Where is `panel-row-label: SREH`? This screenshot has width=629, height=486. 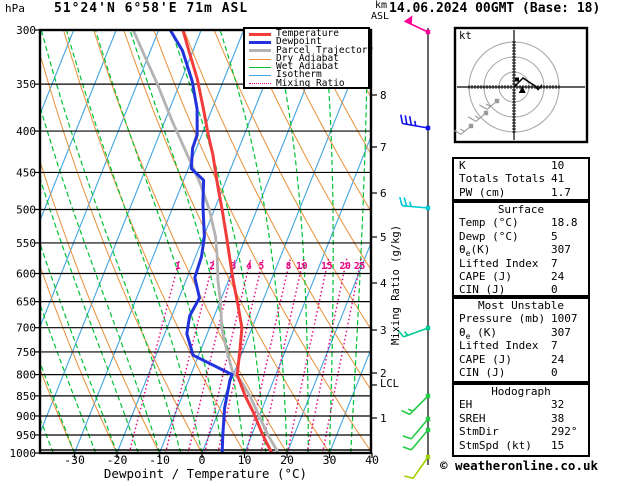 panel-row-label: SREH is located at coordinates (472, 418).